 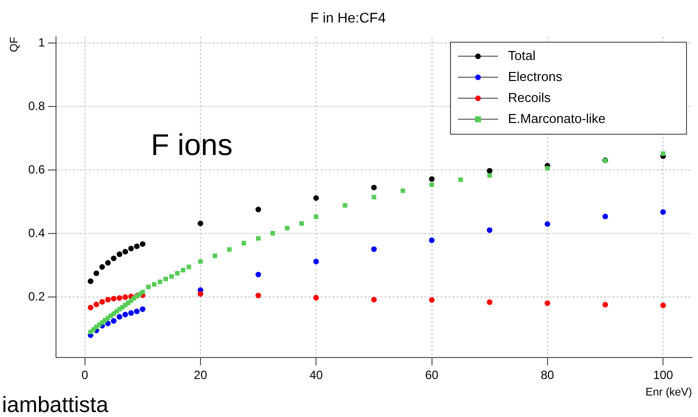 What do you see at coordinates (84, 375) in the screenshot?
I see `x-tick-label: 0` at bounding box center [84, 375].